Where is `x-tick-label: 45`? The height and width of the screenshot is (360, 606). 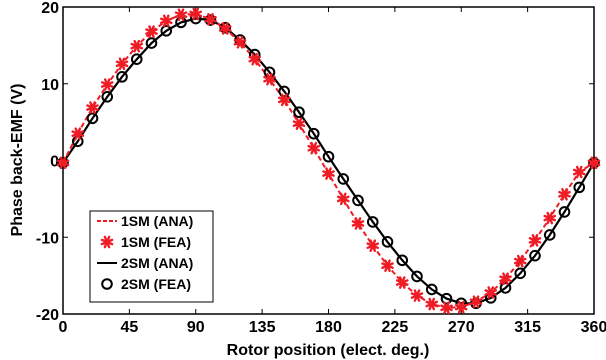
x-tick-label: 45 is located at coordinates (129, 327).